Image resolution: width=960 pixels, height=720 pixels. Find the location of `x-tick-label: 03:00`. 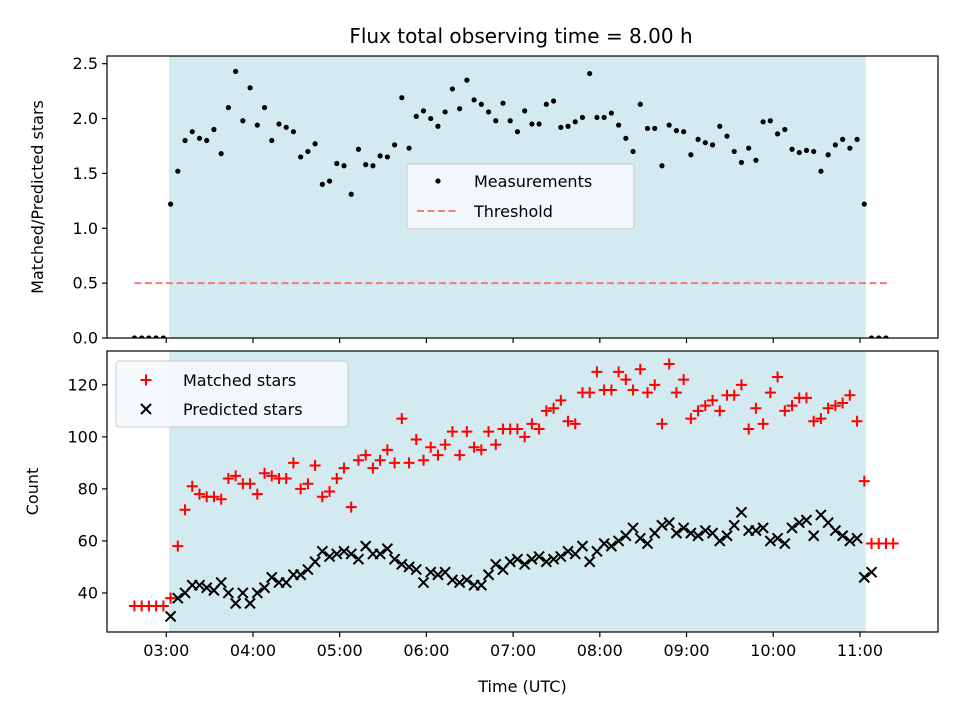

x-tick-label: 03:00 is located at coordinates (166, 650).